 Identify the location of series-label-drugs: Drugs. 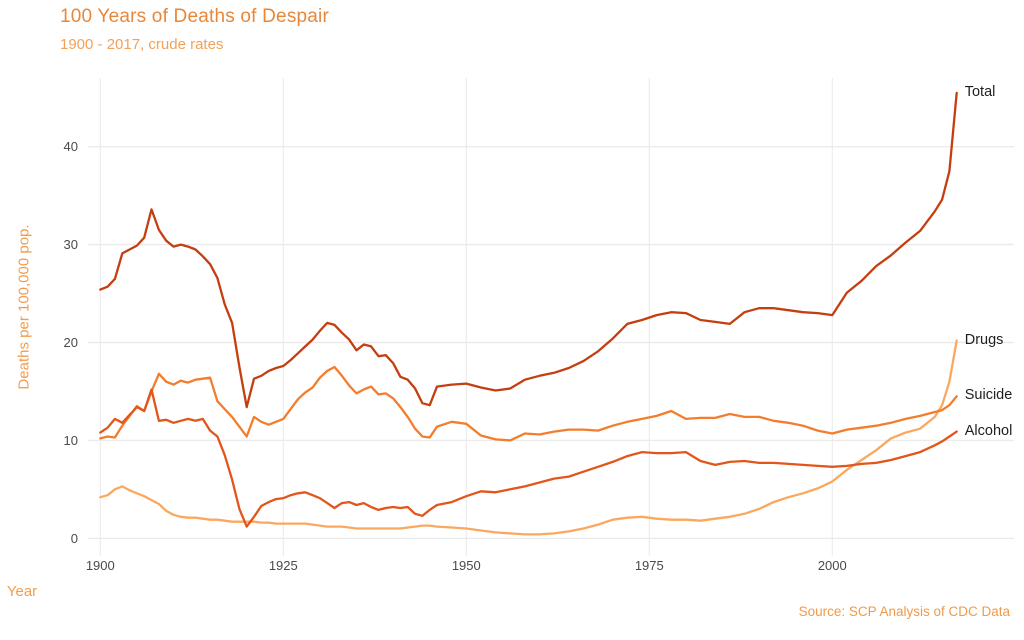
(984, 339).